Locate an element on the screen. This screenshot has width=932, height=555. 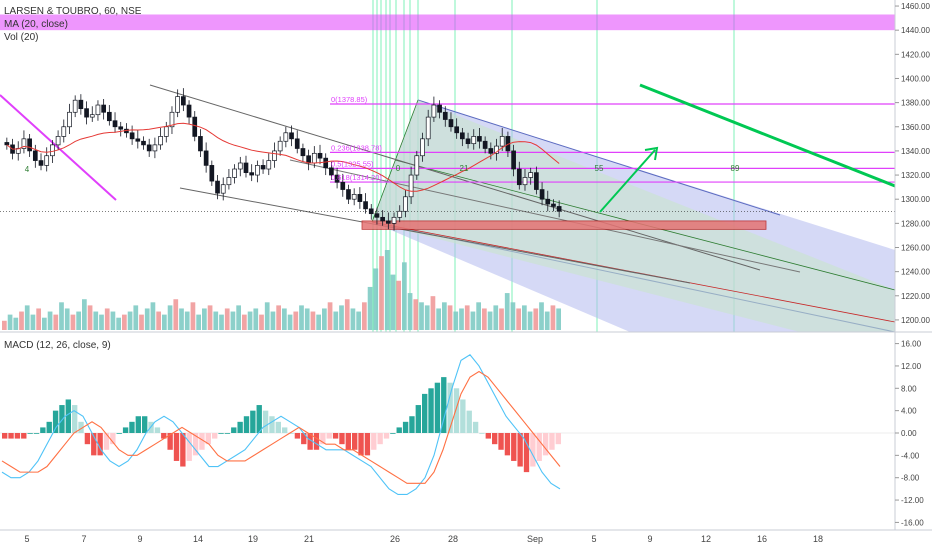
ma-indicator-label: MA (20, close) is located at coordinates (36, 24).